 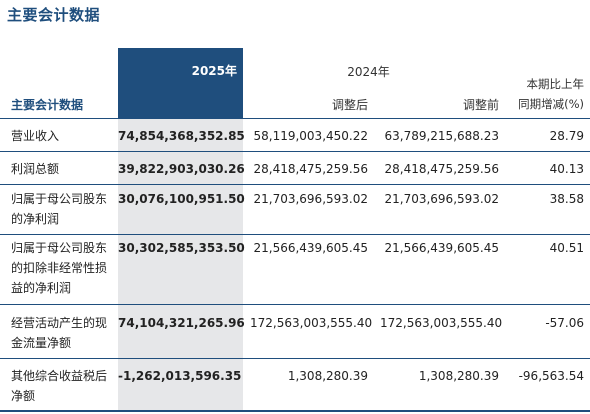 I want to click on row-value-change: 40.51, so click(x=566, y=248).